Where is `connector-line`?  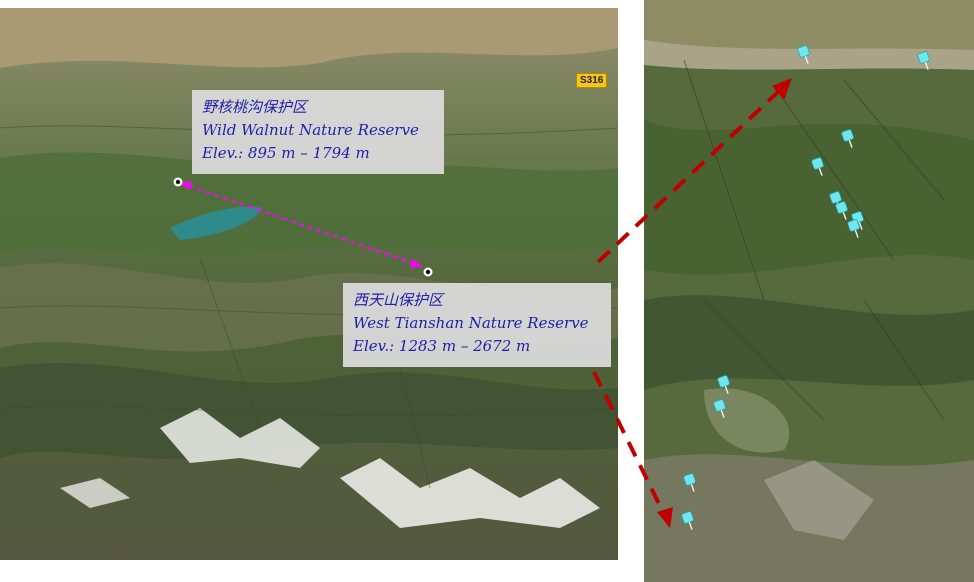
connector-line is located at coordinates (301, 224).